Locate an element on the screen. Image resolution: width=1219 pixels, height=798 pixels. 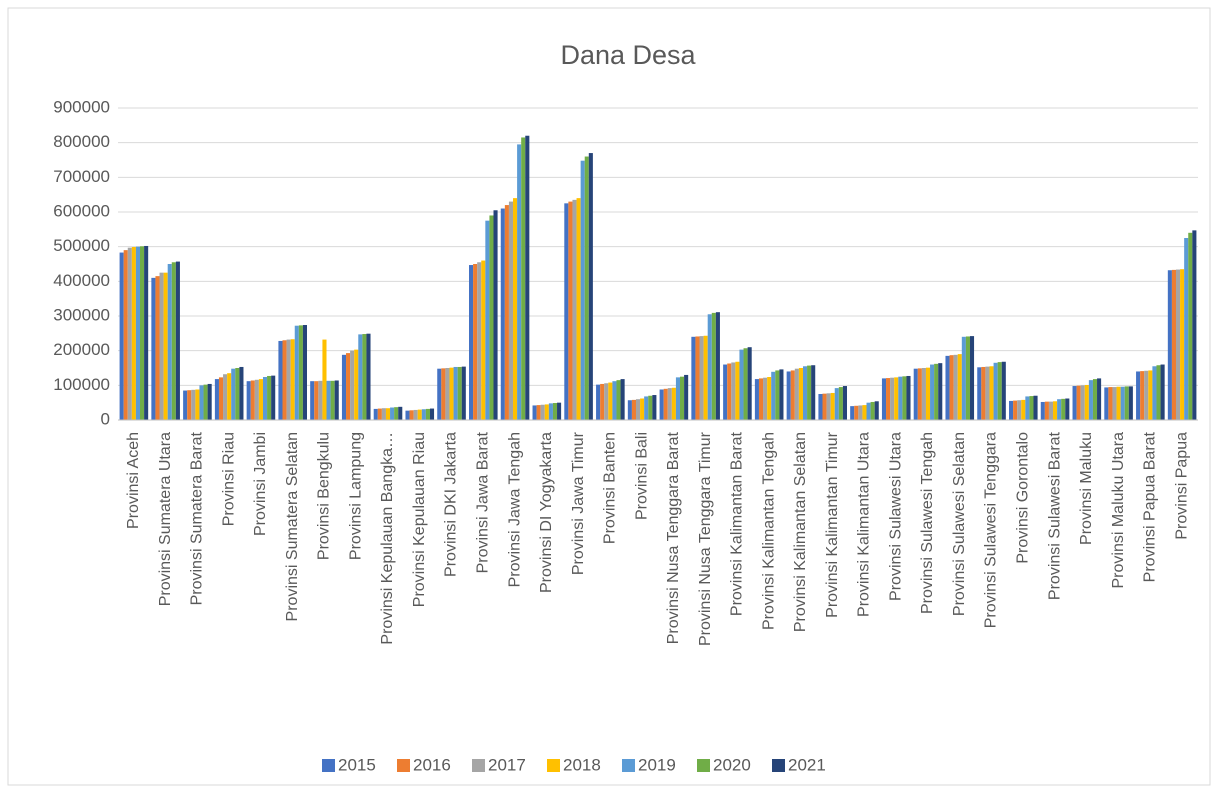
x-tick-label: Provinsi Riau is located at coordinates (228, 479).